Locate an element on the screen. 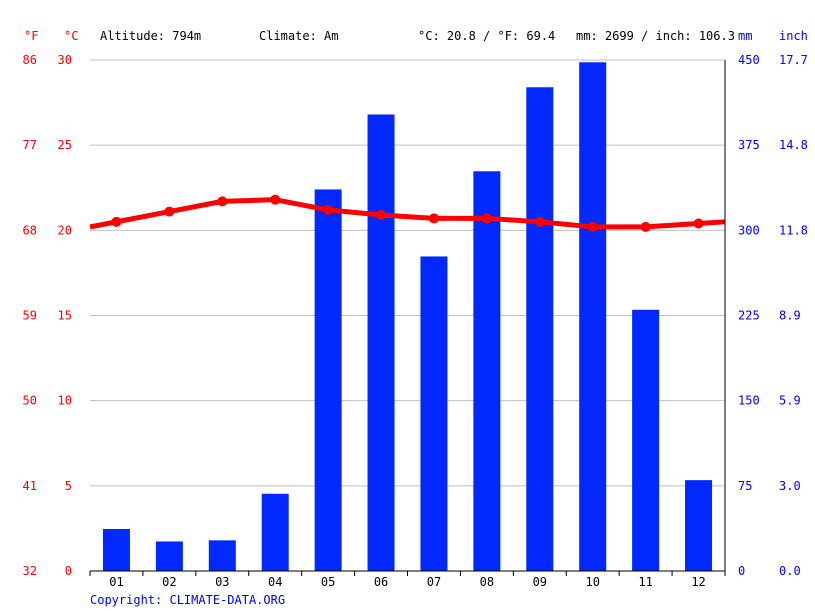  month-tick-label: 10 is located at coordinates (592, 582).